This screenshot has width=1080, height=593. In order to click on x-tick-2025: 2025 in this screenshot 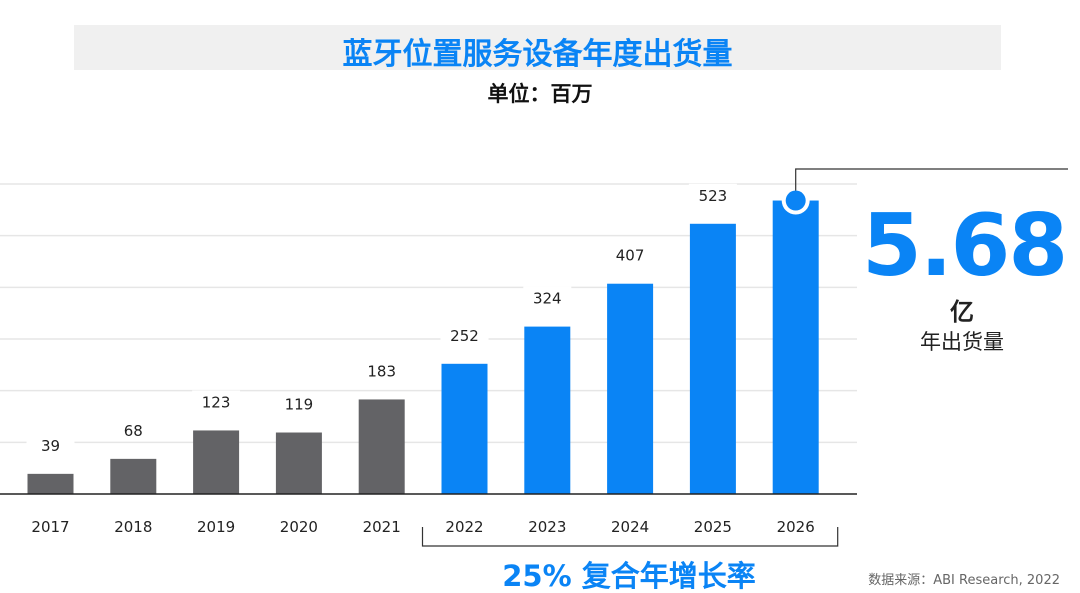, I will do `click(713, 527)`.